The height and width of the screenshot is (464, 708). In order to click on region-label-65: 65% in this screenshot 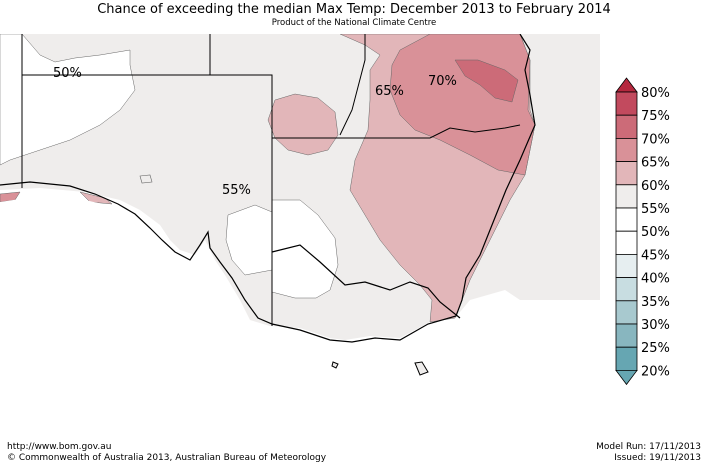, I will do `click(389, 91)`.